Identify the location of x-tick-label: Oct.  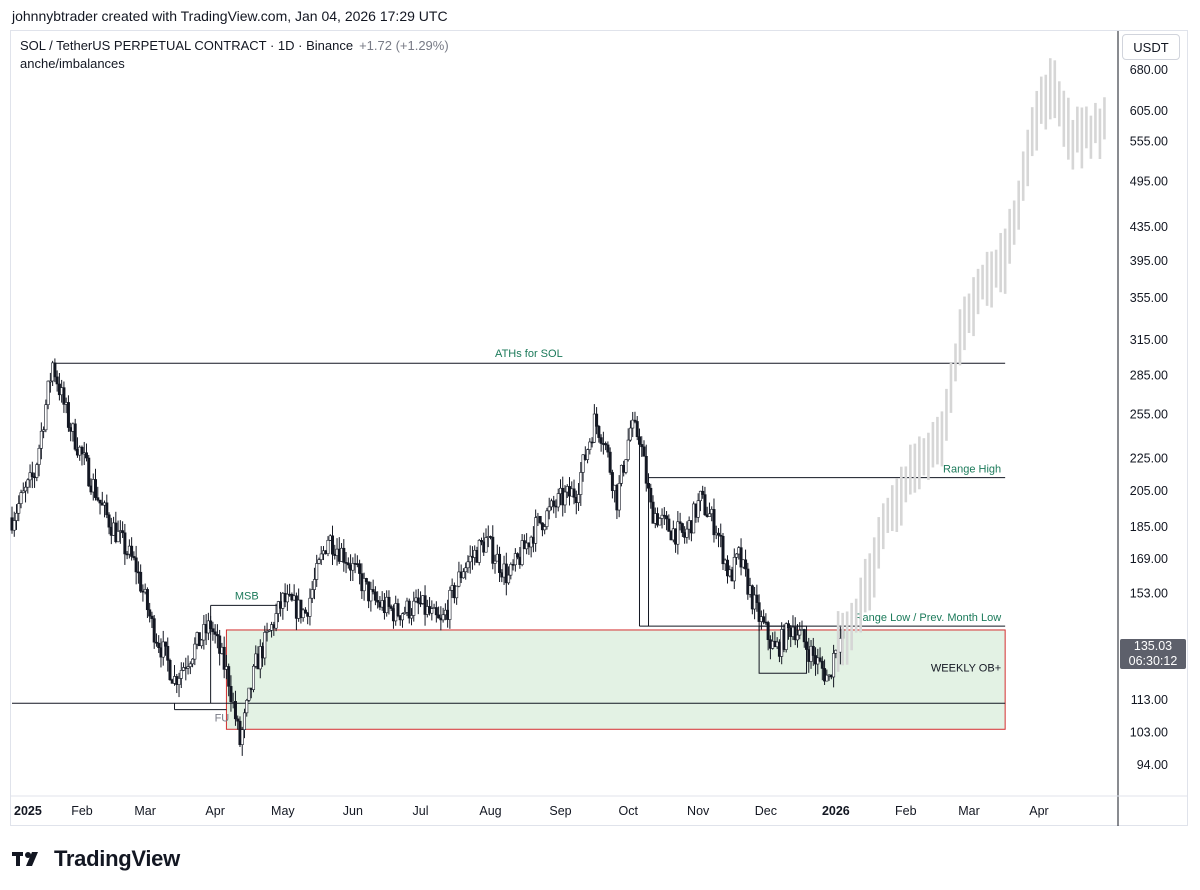
(628, 811).